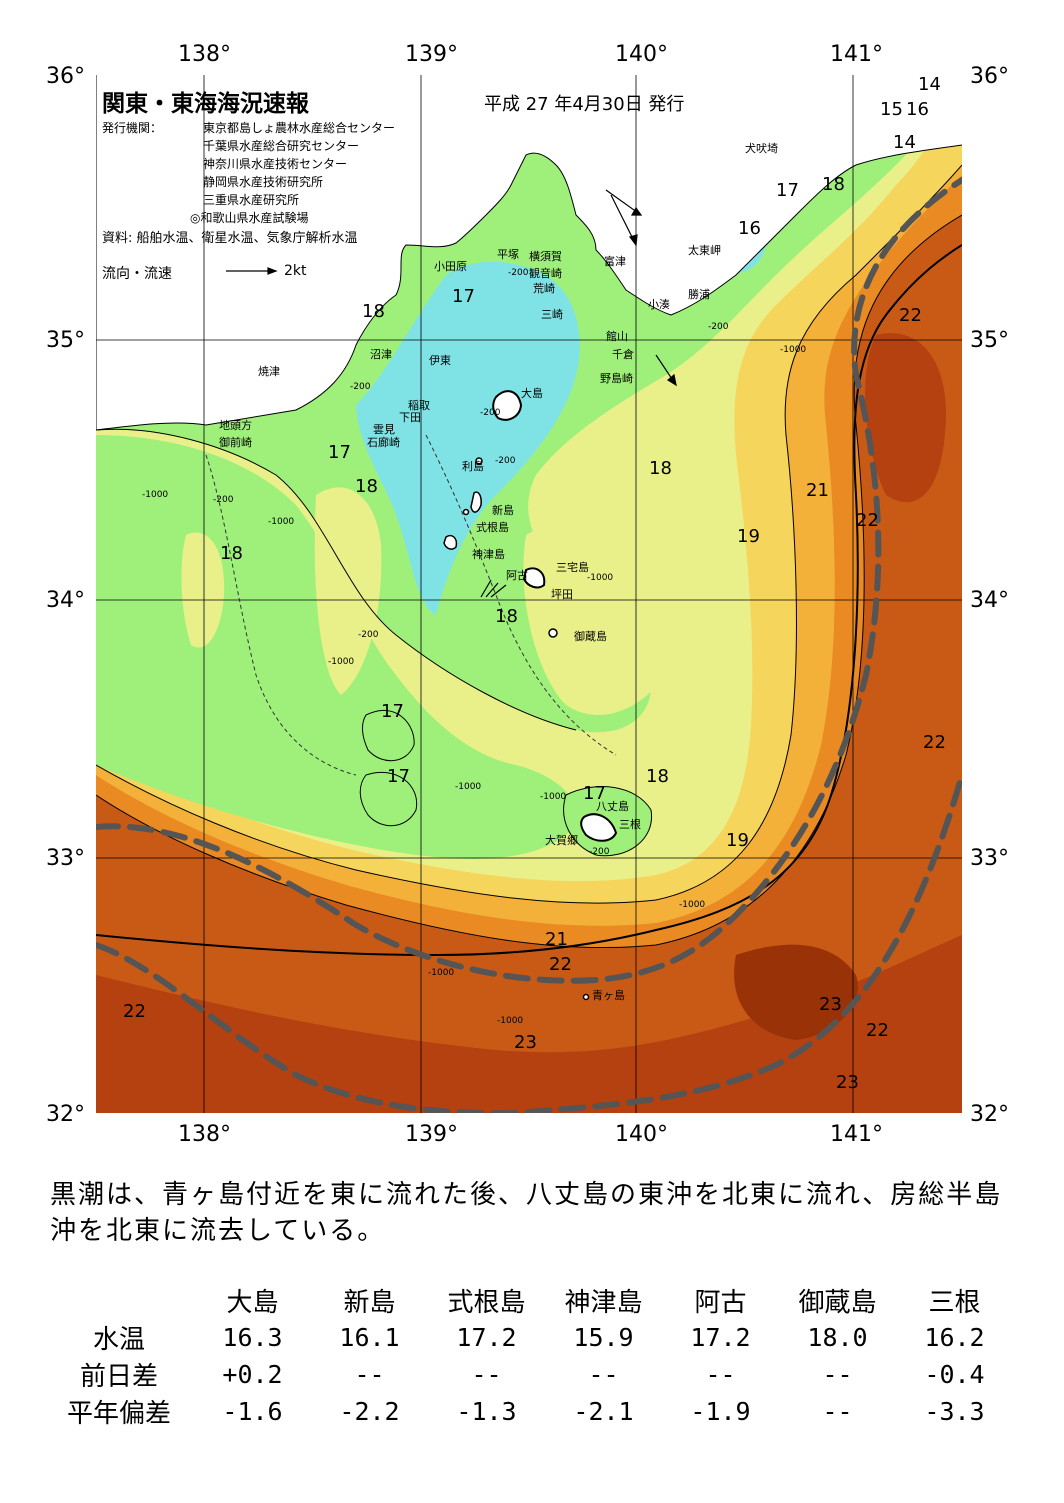 The height and width of the screenshot is (1503, 1064). What do you see at coordinates (486, 1411) in the screenshot?
I see `table-cell: -1.3` at bounding box center [486, 1411].